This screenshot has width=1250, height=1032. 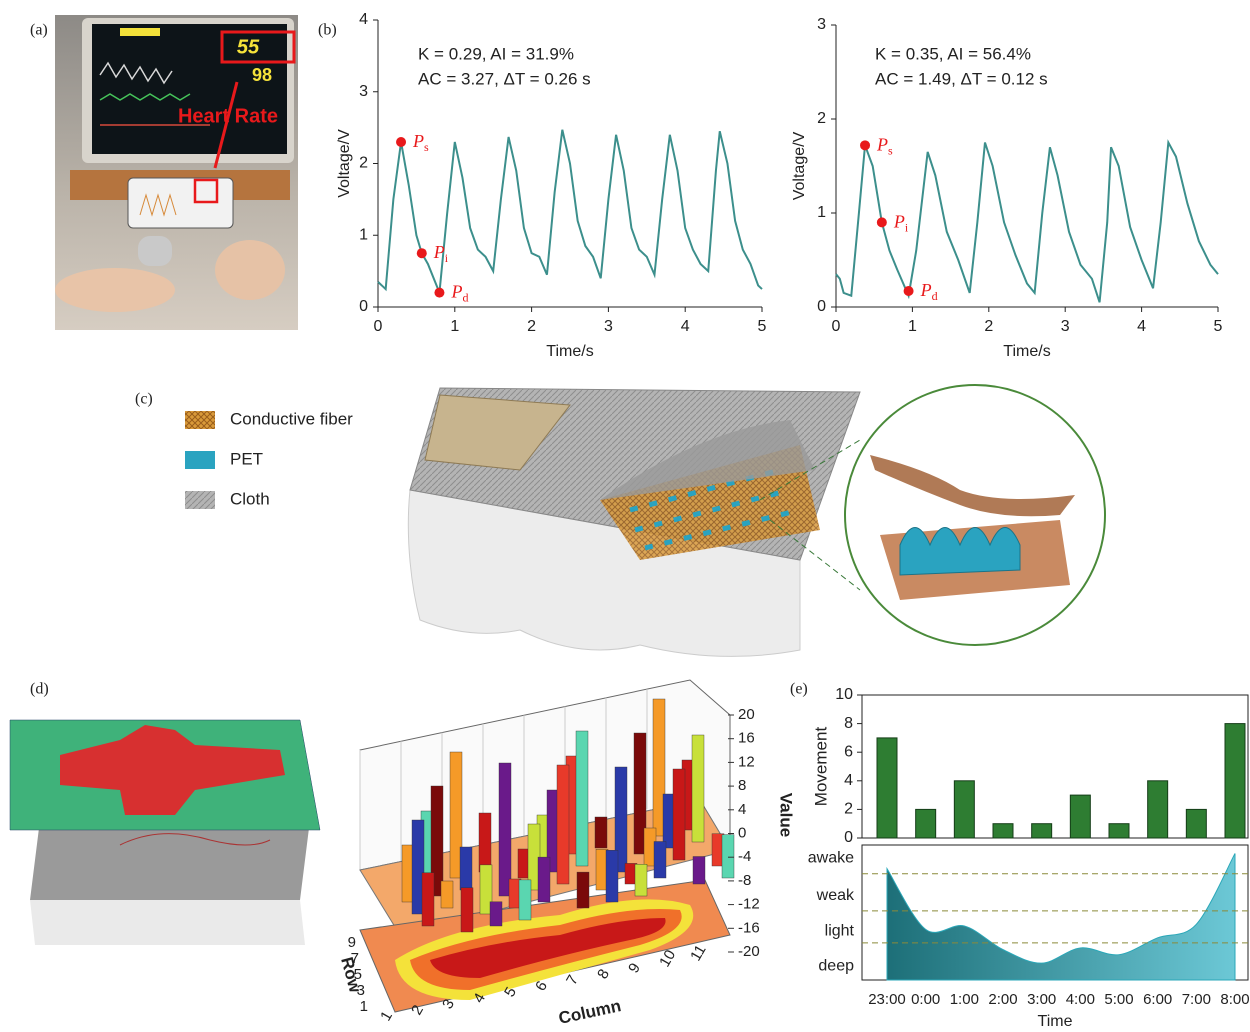 I want to click on row-axis-label: Row, so click(x=351, y=975).